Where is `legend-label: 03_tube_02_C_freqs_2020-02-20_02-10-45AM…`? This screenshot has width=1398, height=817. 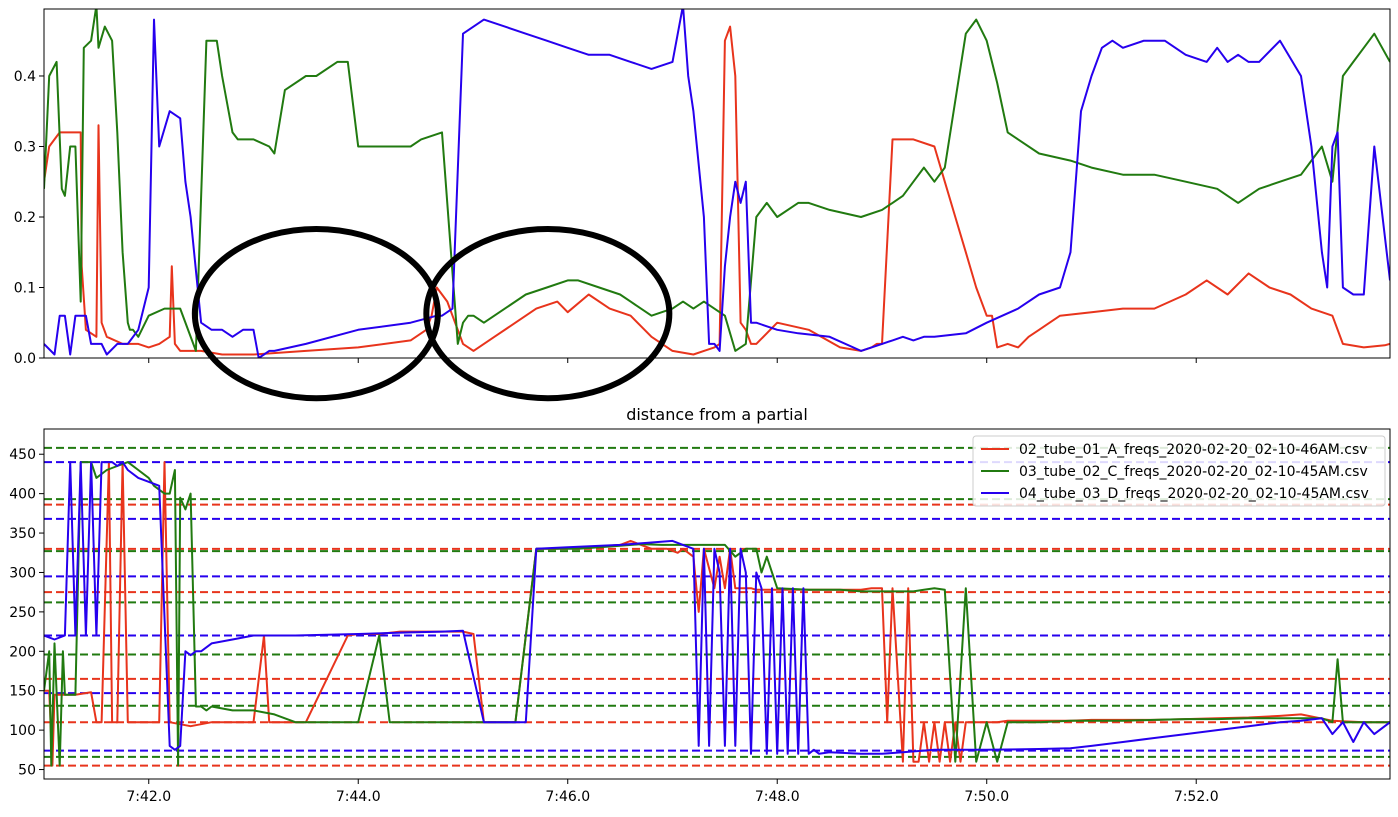
legend-label: 03_tube_02_C_freqs_2020-02-20_02-10-45AM… is located at coordinates (1193, 472).